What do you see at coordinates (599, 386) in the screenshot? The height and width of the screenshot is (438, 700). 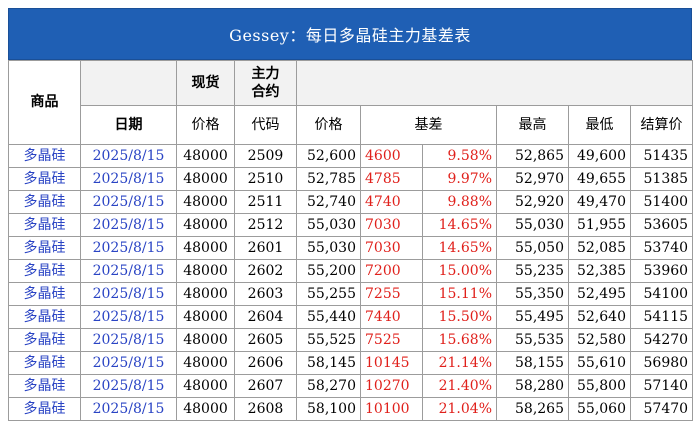 I see `low-cell: 55,800` at bounding box center [599, 386].